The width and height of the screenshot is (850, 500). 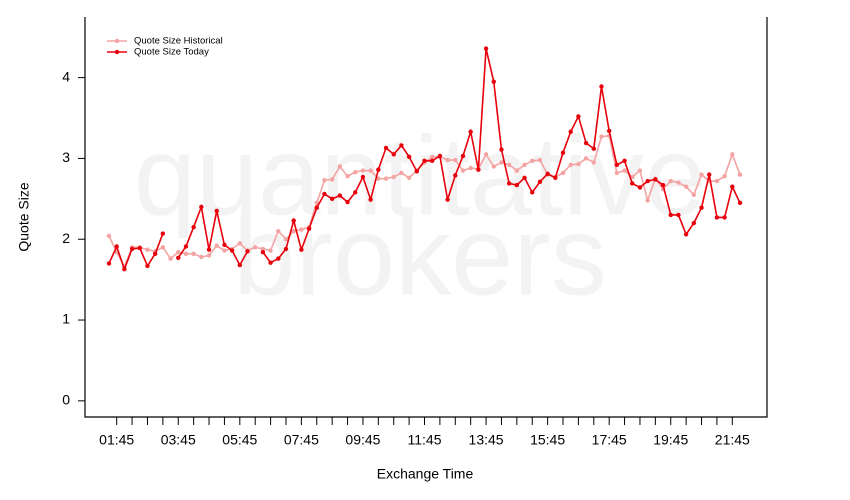 I want to click on legend-marker, so click(x=117, y=52).